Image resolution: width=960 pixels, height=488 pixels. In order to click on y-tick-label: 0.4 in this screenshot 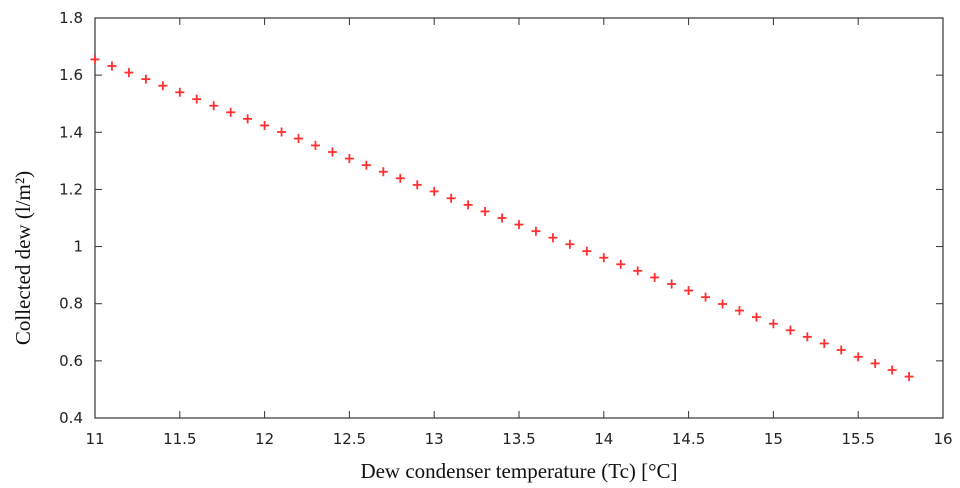, I will do `click(71, 418)`.